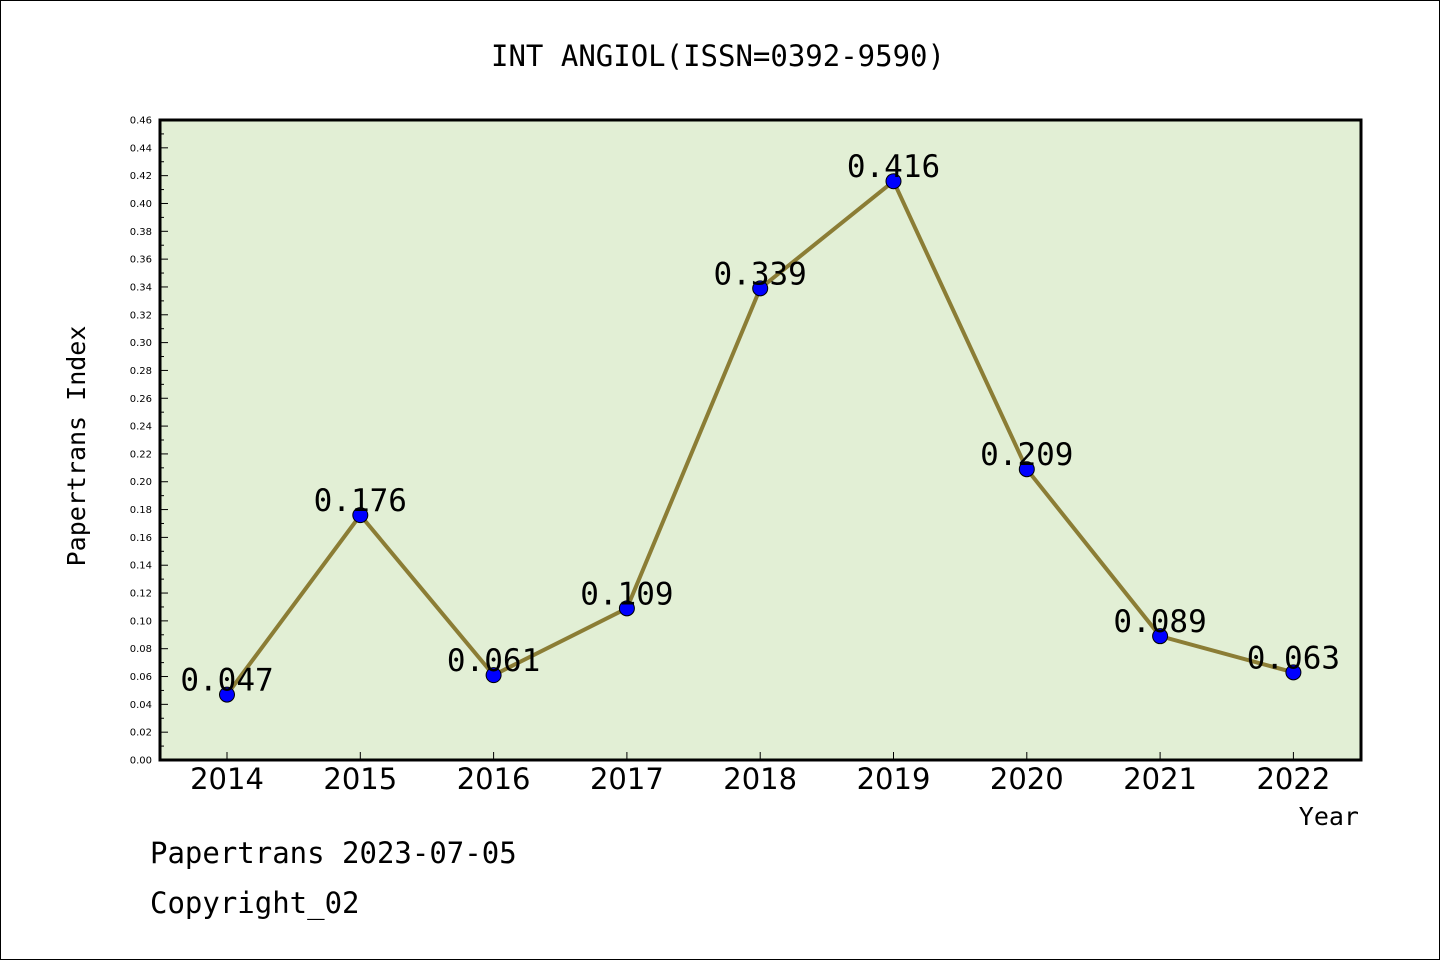 This screenshot has height=960, width=1440. What do you see at coordinates (141, 621) in the screenshot?
I see `y-tick-label: 0.10` at bounding box center [141, 621].